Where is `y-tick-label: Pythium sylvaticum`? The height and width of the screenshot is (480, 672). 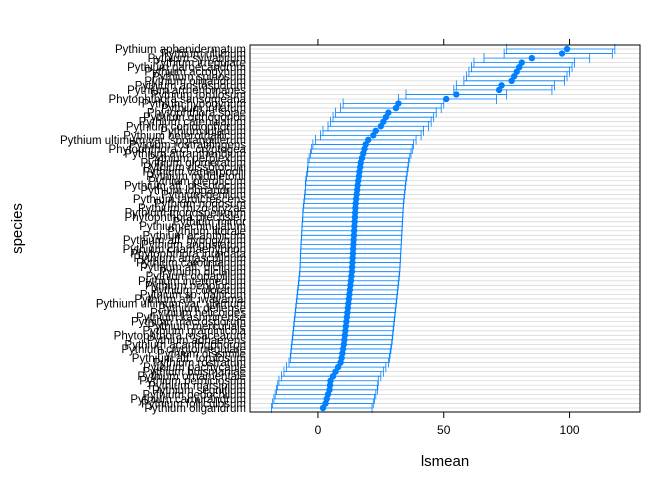 y-tick-label: Pythium sylvaticum is located at coordinates (197, 59).